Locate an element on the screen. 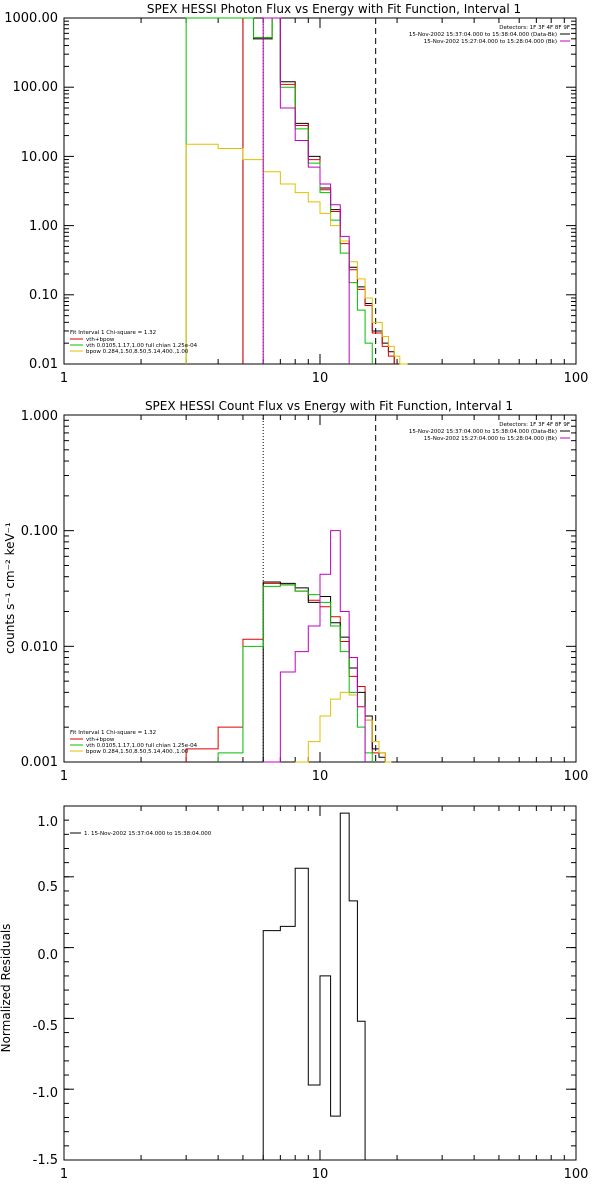 The image size is (600, 1200). photon-flux-series-vth is located at coordinates (279, 190).